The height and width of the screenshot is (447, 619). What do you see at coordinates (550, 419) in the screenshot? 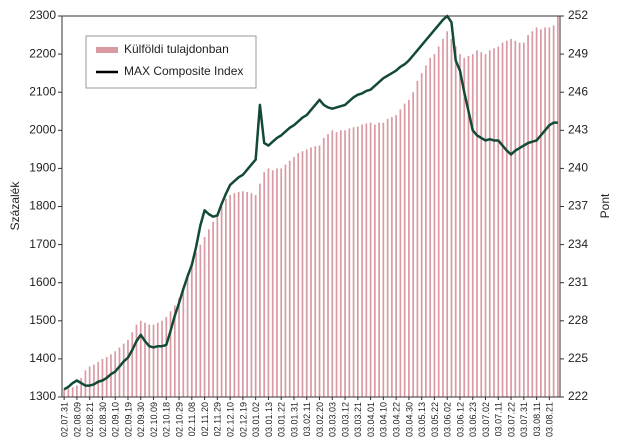
I see `x-tick-label: 03.08.21` at bounding box center [550, 419].